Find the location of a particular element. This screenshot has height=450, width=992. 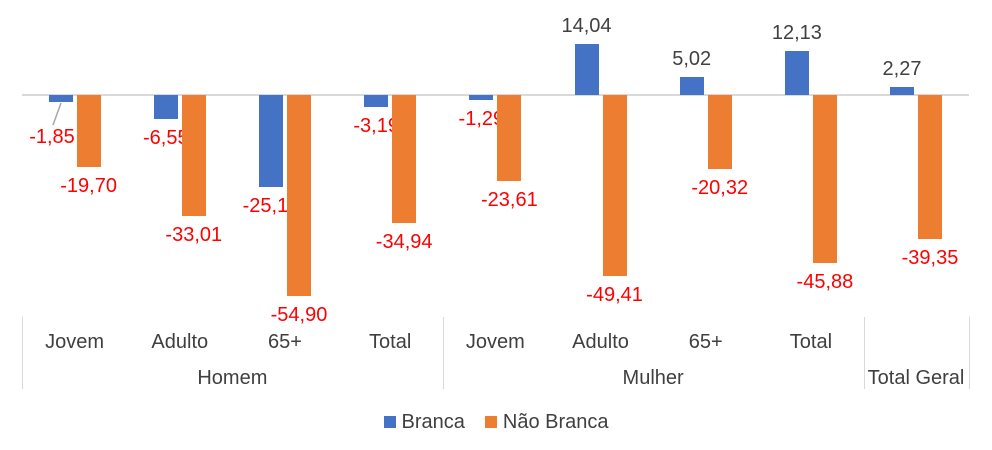

value-label: -19,70 is located at coordinates (88, 186).